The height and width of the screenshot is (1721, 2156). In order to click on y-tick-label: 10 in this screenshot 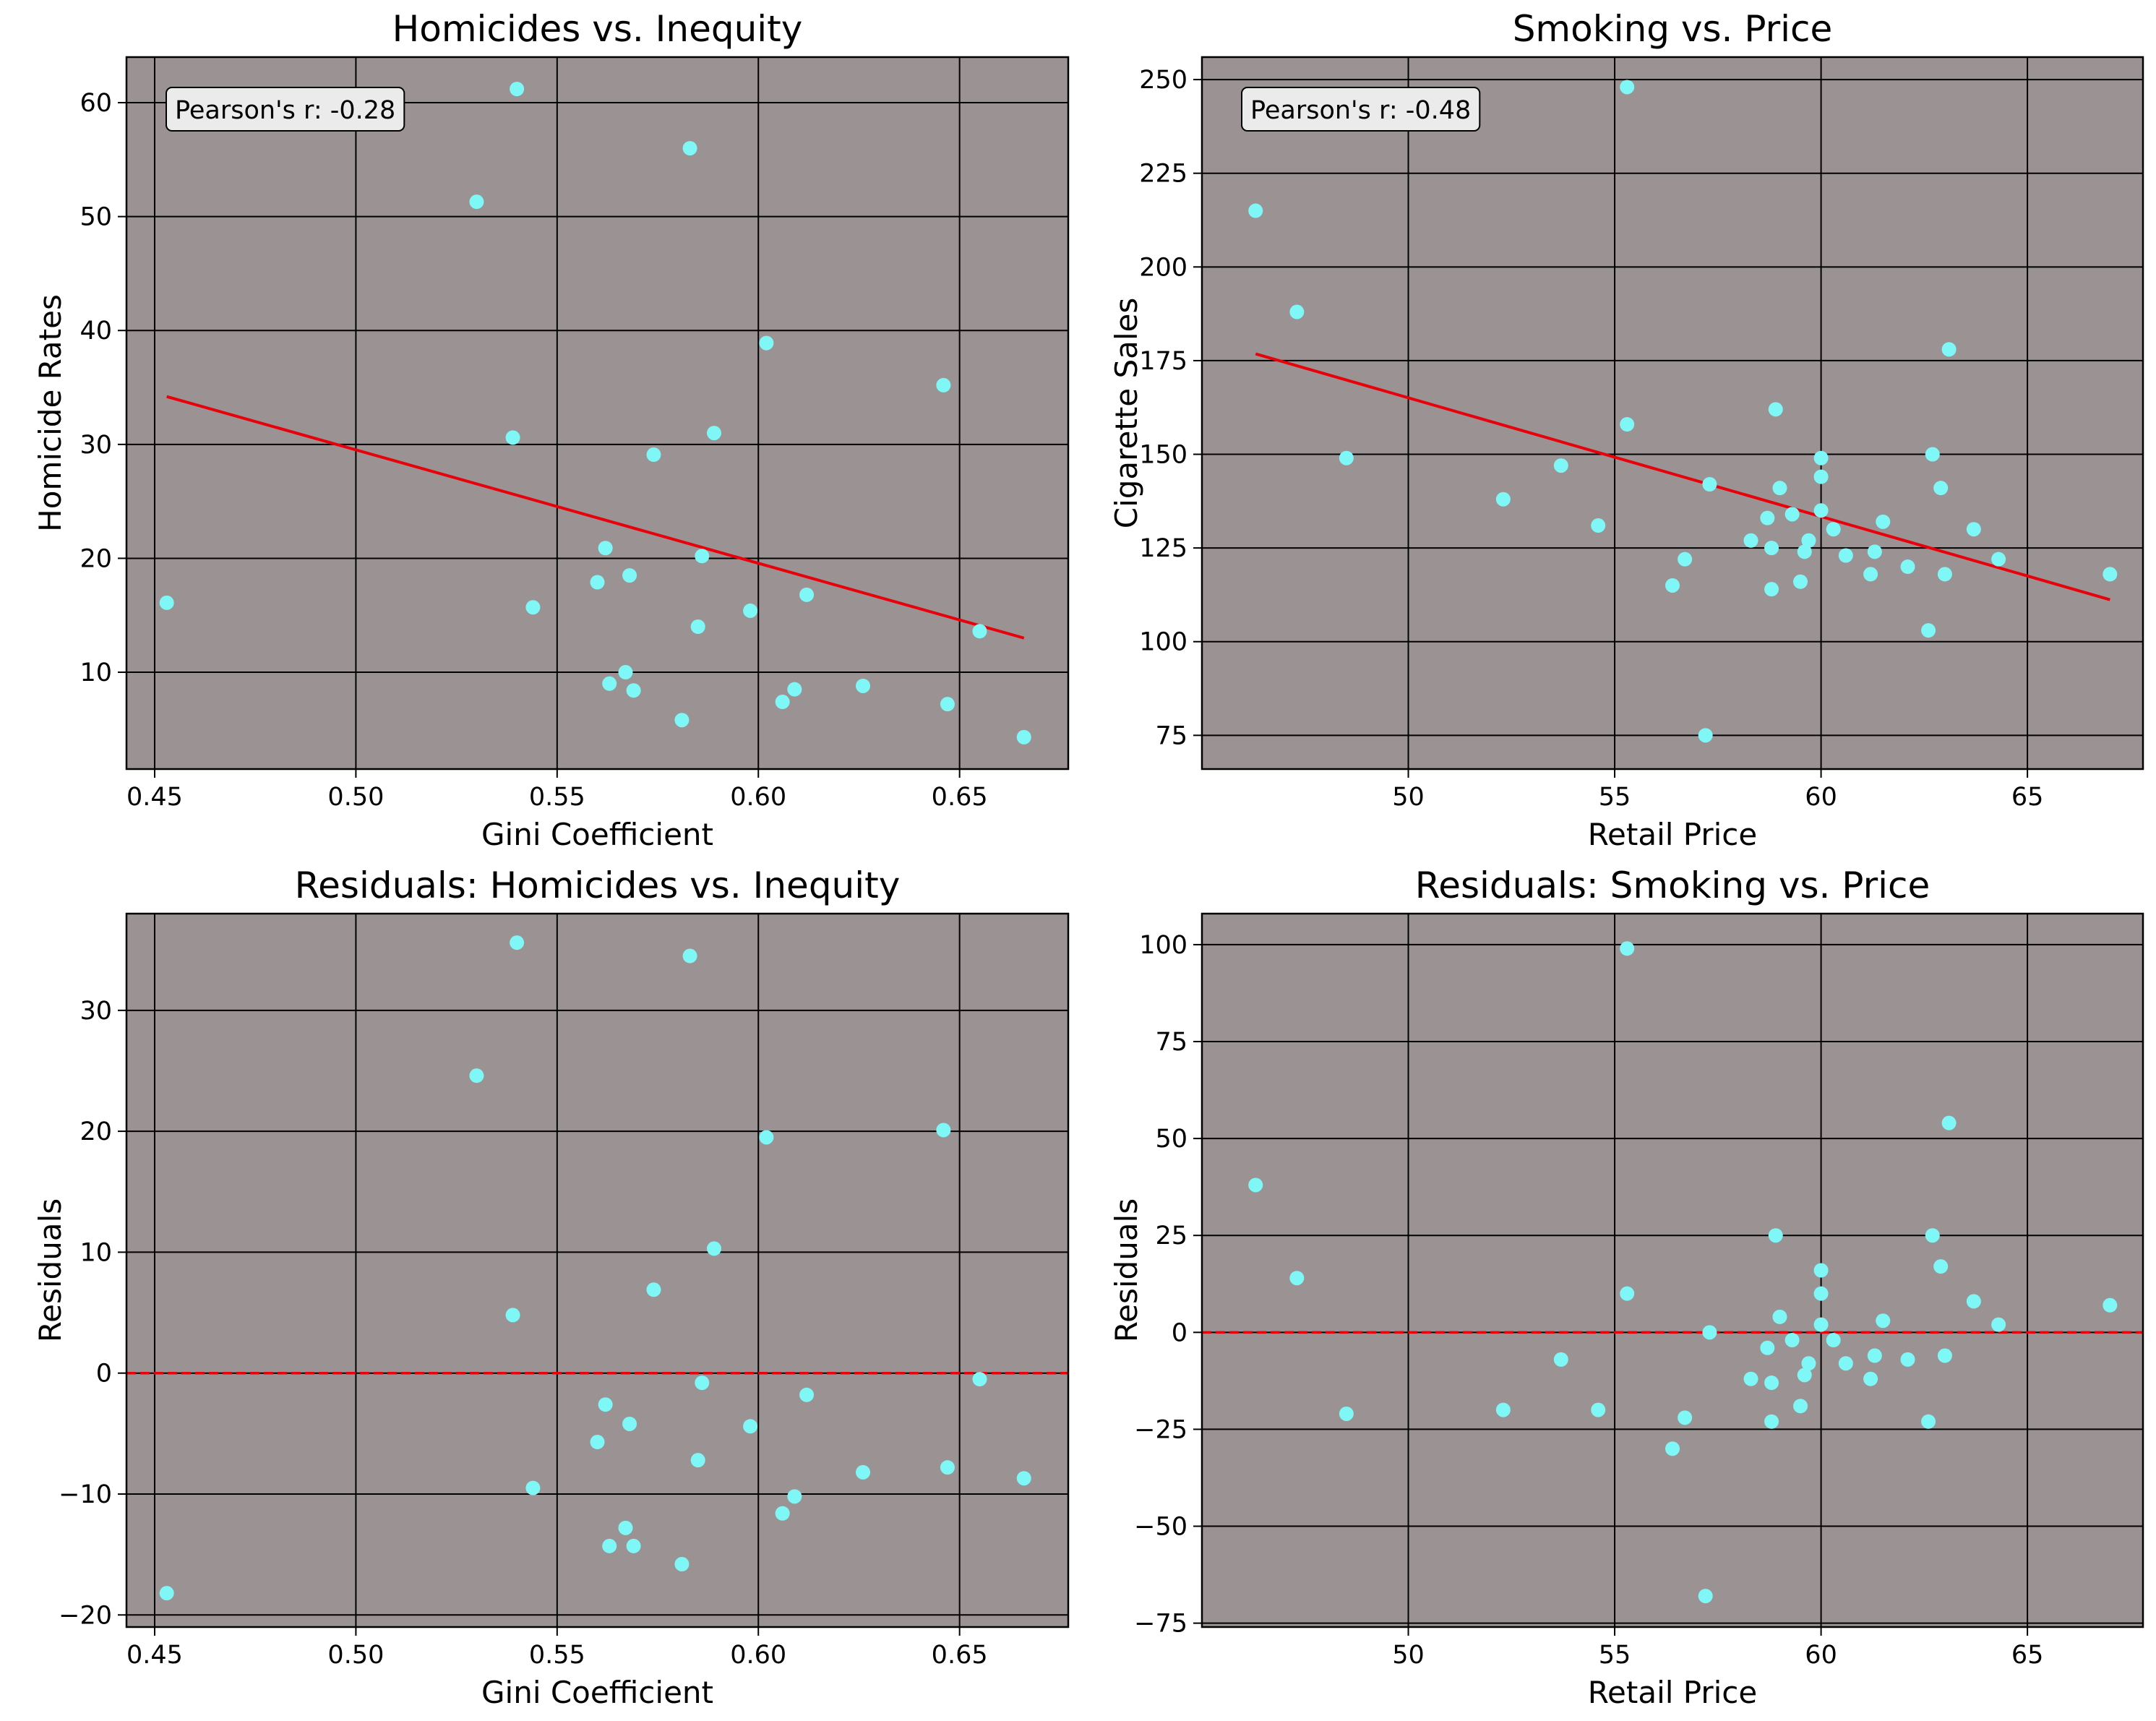, I will do `click(96, 672)`.